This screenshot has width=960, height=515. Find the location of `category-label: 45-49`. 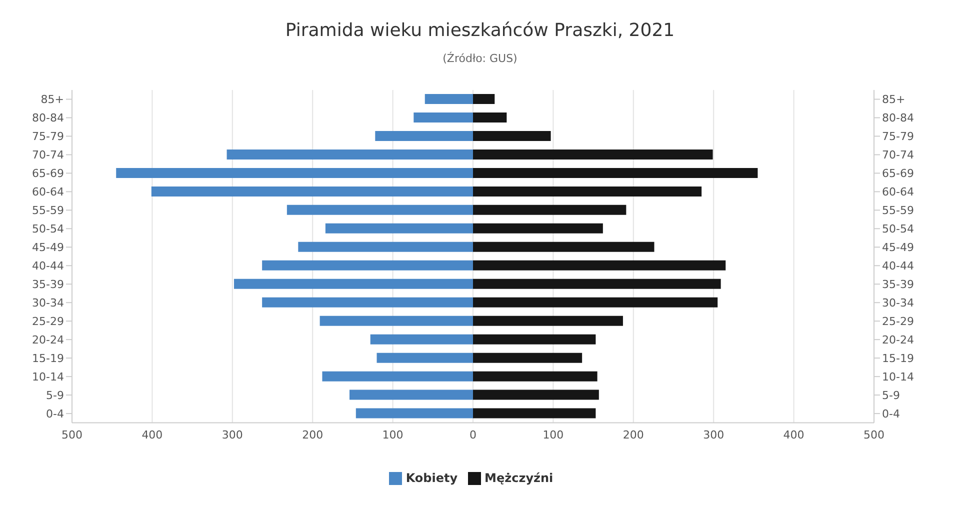

category-label: 45-49 is located at coordinates (898, 247).